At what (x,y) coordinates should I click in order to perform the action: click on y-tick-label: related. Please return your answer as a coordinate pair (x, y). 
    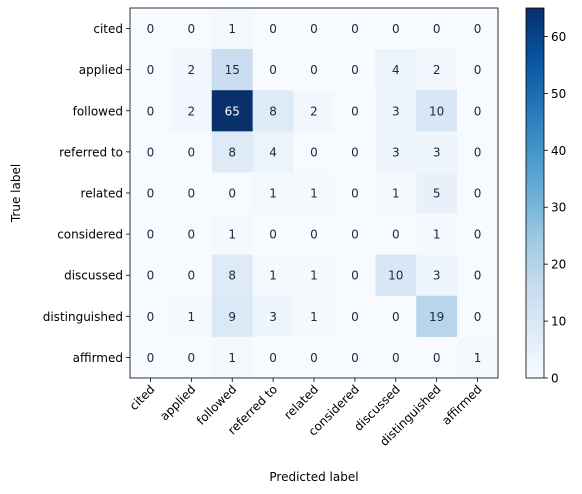
    Looking at the image, I should click on (102, 194).